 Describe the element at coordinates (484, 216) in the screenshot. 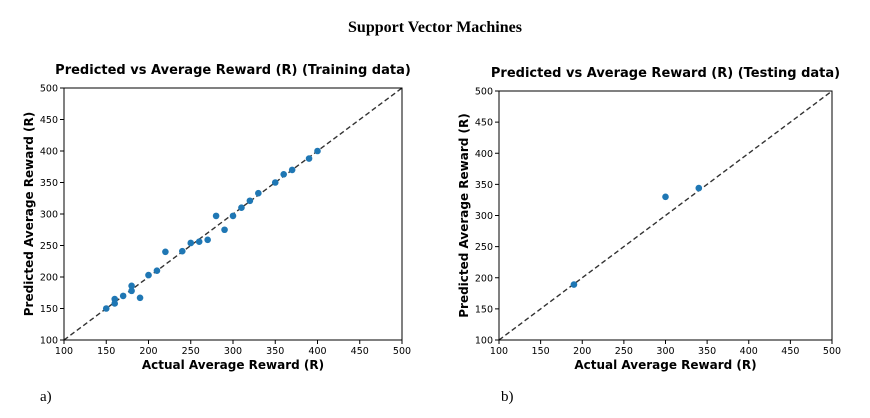

I see `testing-y-tick-label: 300` at that location.